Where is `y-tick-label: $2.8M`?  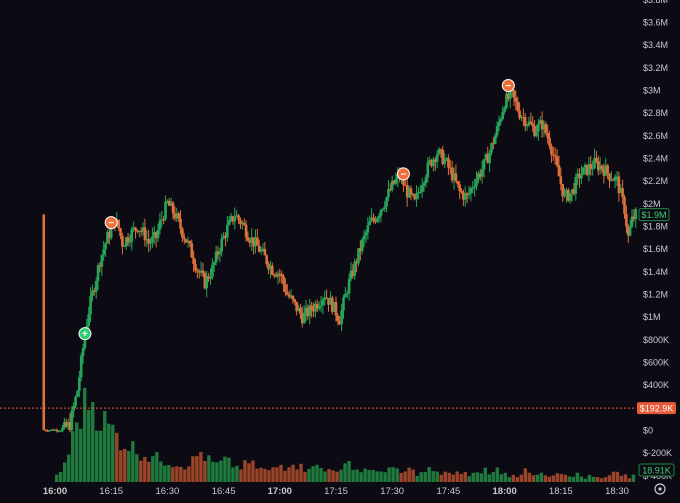
y-tick-label: $2.8M is located at coordinates (655, 113).